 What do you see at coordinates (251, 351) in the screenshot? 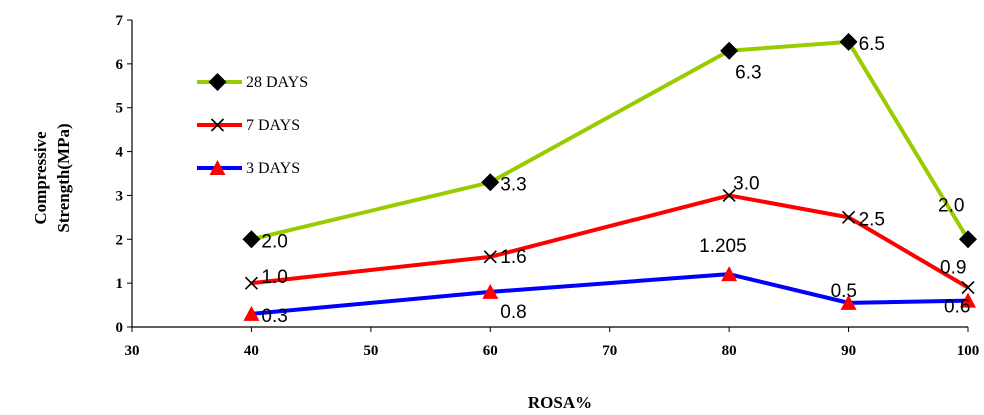
I see `x-tick-label: 40` at bounding box center [251, 351].